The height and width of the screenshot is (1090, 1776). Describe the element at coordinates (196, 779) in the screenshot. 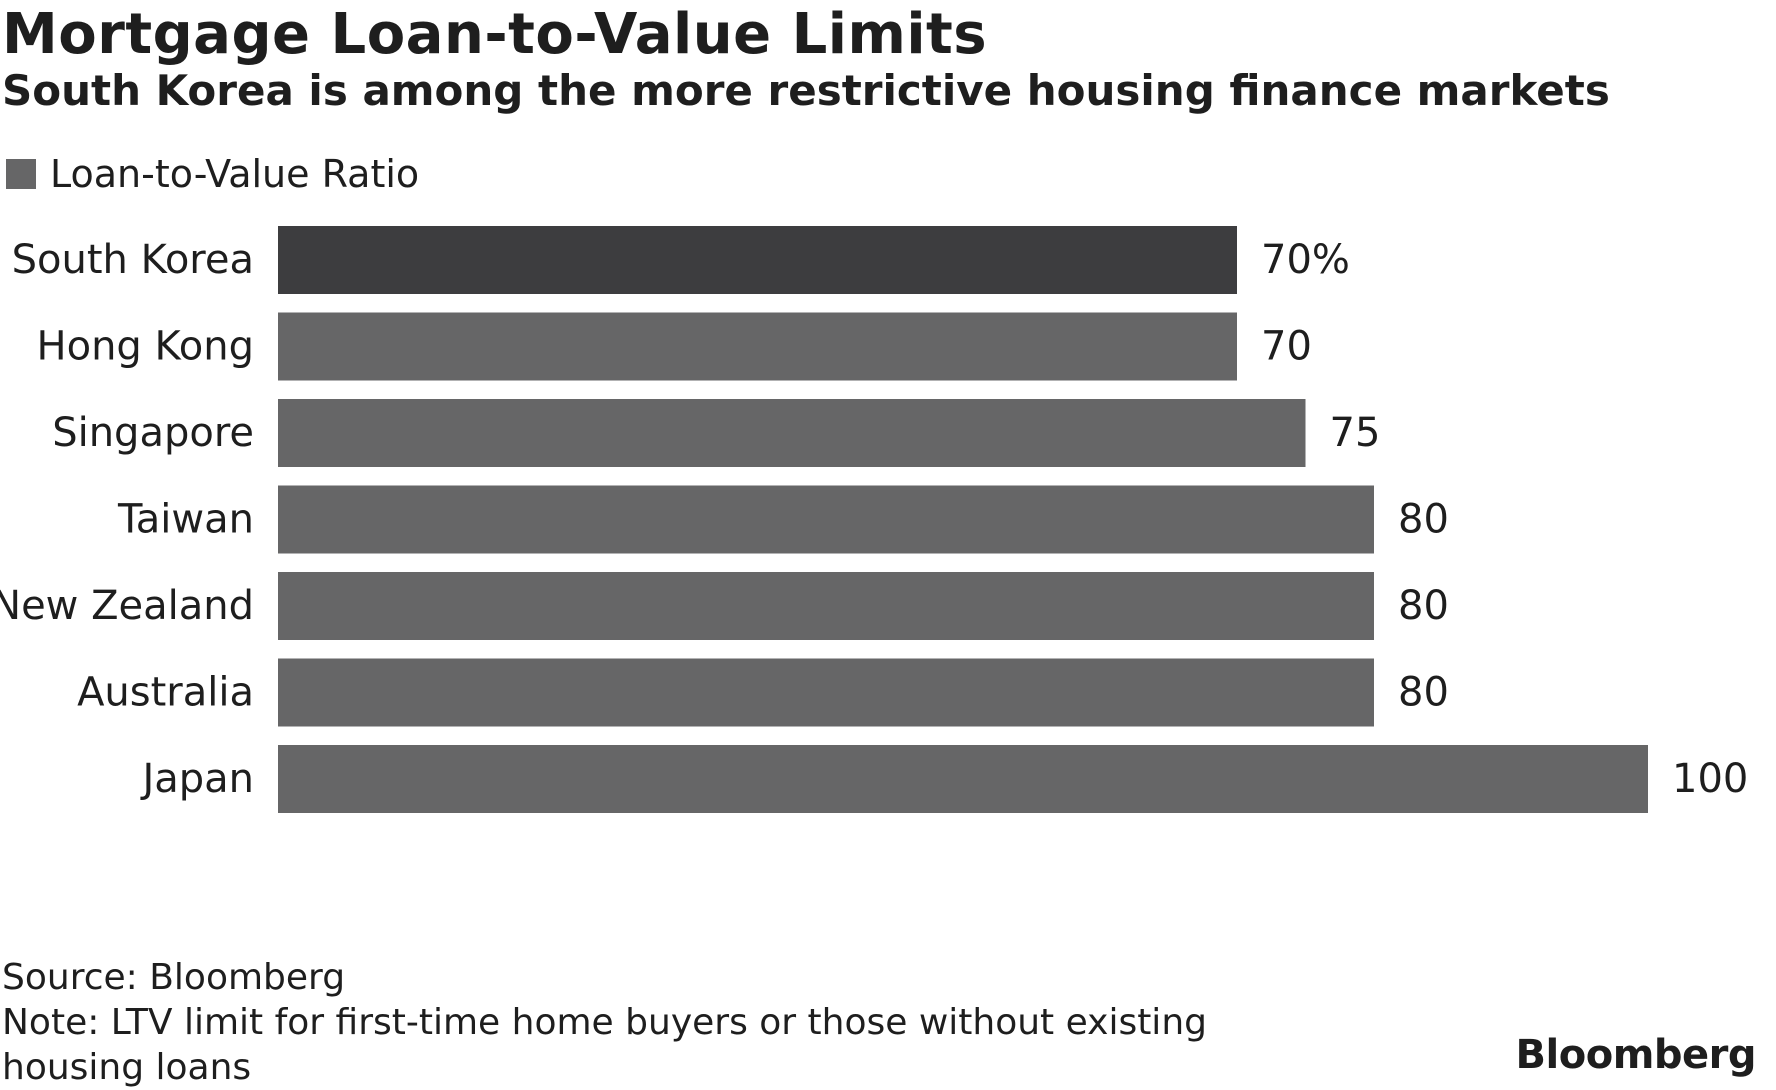

I see `category-label-japan: Japan` at that location.